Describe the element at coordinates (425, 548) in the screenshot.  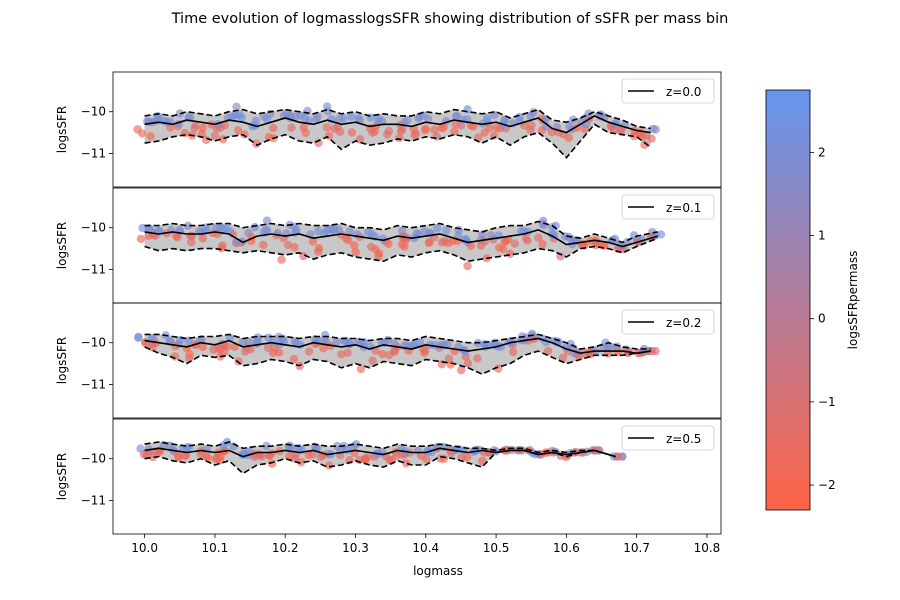
I see `x-tick-label: 10.4` at that location.